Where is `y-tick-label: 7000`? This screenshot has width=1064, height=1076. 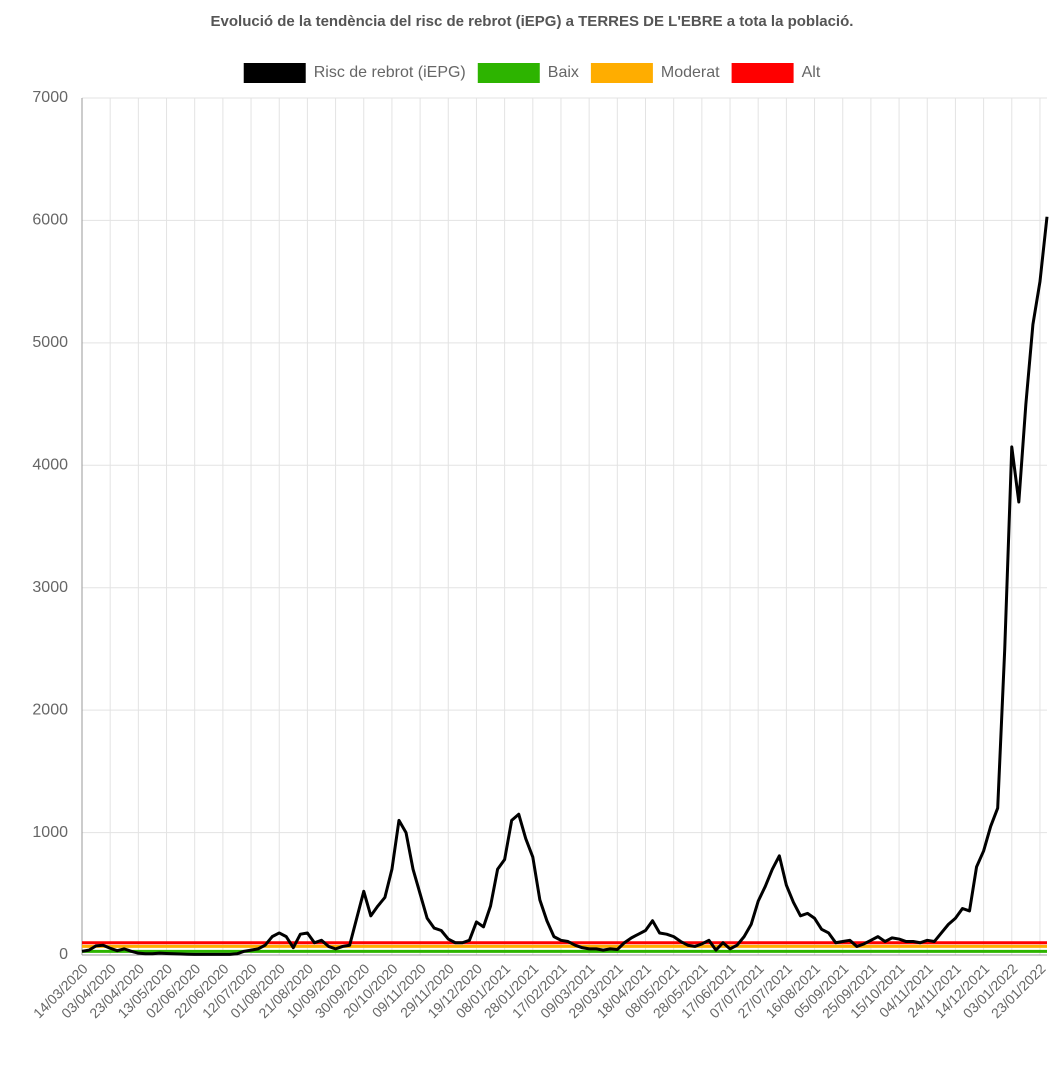 y-tick-label: 7000 is located at coordinates (50, 97).